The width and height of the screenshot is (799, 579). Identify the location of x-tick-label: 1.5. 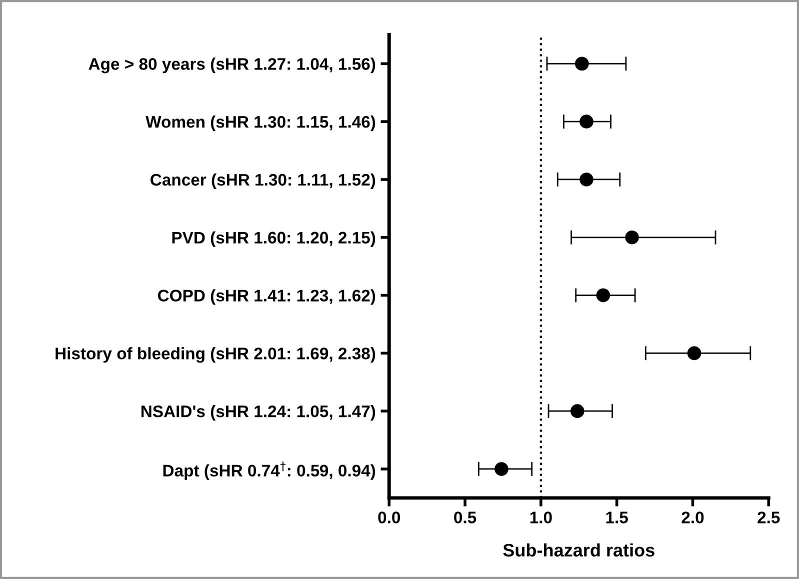
(617, 518).